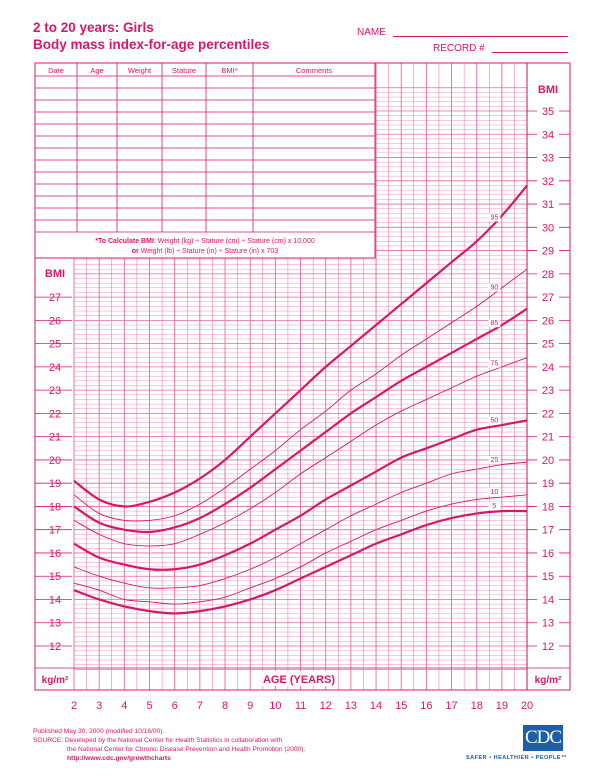 This screenshot has width=600, height=783. Describe the element at coordinates (459, 48) in the screenshot. I see `record-label: RECORD #` at that location.